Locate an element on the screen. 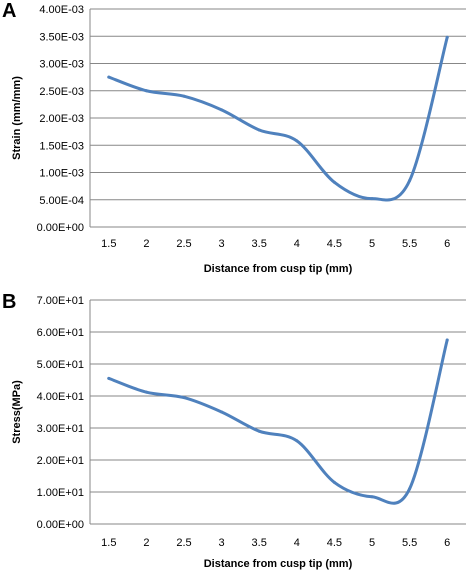 This screenshot has width=472, height=571. y-tick-label: 1.00E-03 is located at coordinates (61, 174).